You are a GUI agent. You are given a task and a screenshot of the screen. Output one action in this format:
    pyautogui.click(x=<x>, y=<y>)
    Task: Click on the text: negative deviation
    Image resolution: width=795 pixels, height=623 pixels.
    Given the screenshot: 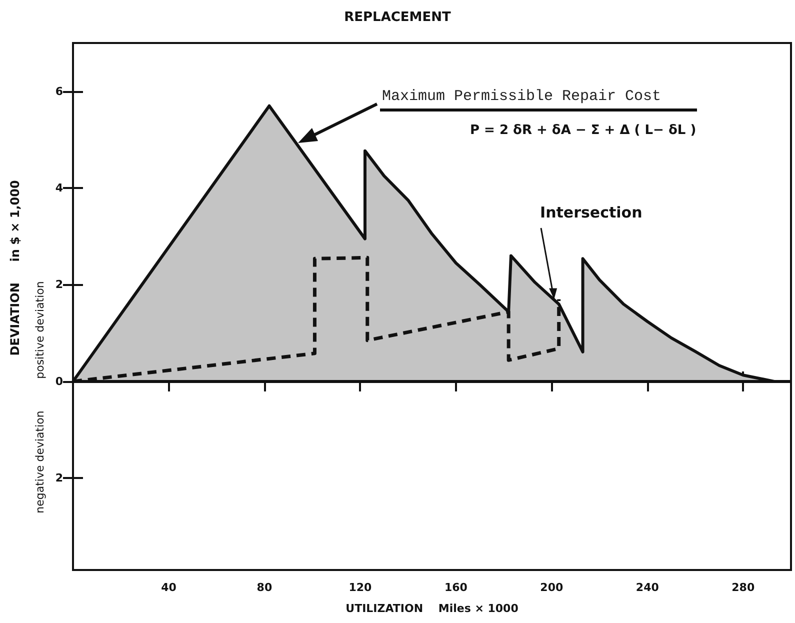 What is the action you would take?
    pyautogui.click(x=40, y=462)
    